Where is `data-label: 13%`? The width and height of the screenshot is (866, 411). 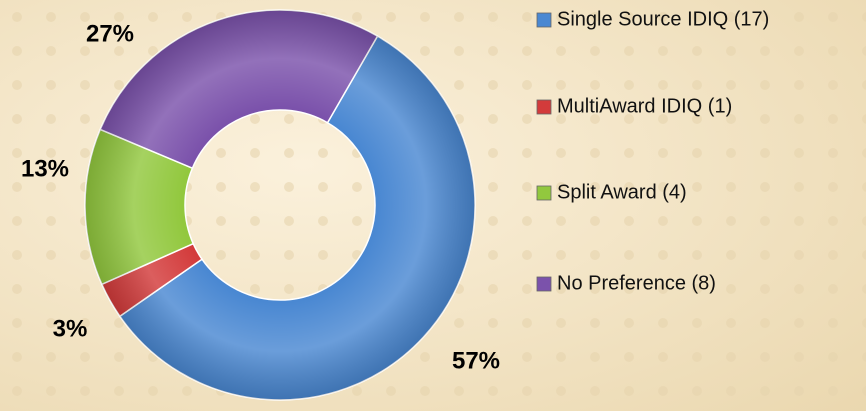
data-label: 13% is located at coordinates (45, 168).